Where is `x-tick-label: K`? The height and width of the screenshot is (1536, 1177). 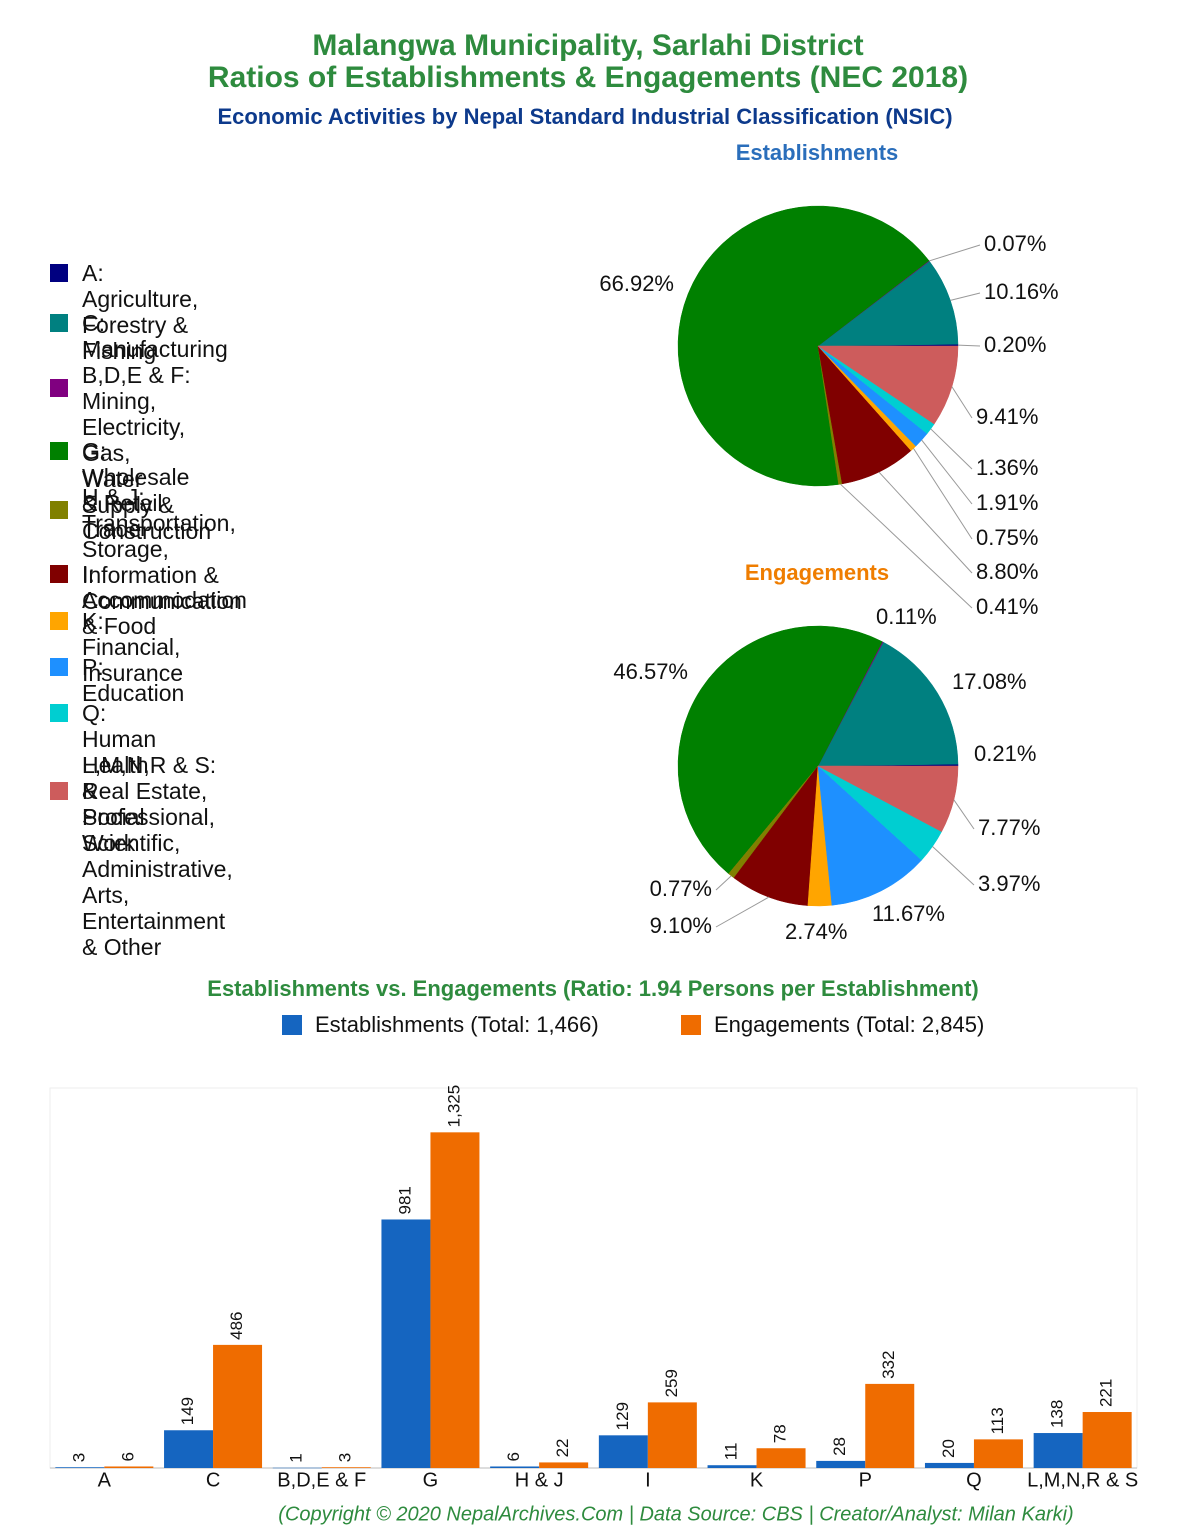
x-tick-label: K is located at coordinates (757, 1480).